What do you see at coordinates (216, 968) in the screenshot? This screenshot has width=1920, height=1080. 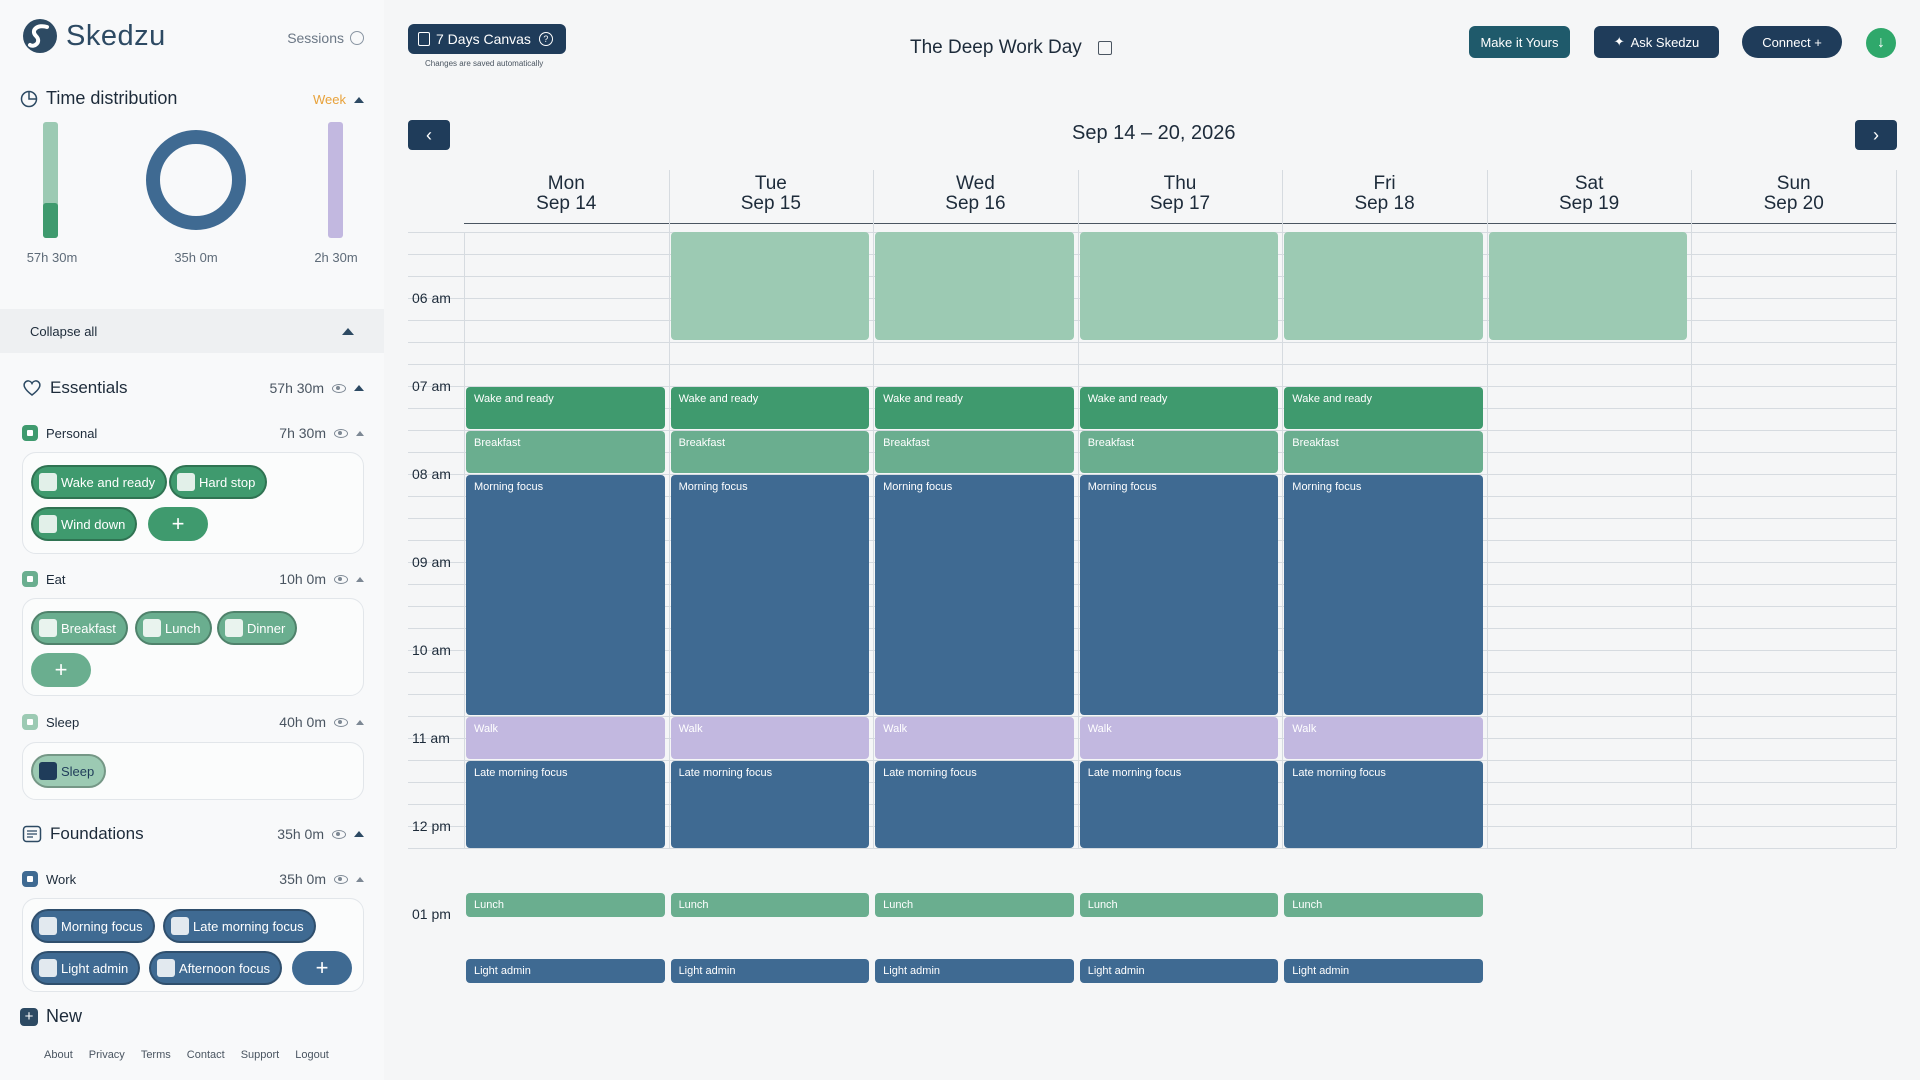 I see `chip-afternoon-focus: Afternoon focus` at bounding box center [216, 968].